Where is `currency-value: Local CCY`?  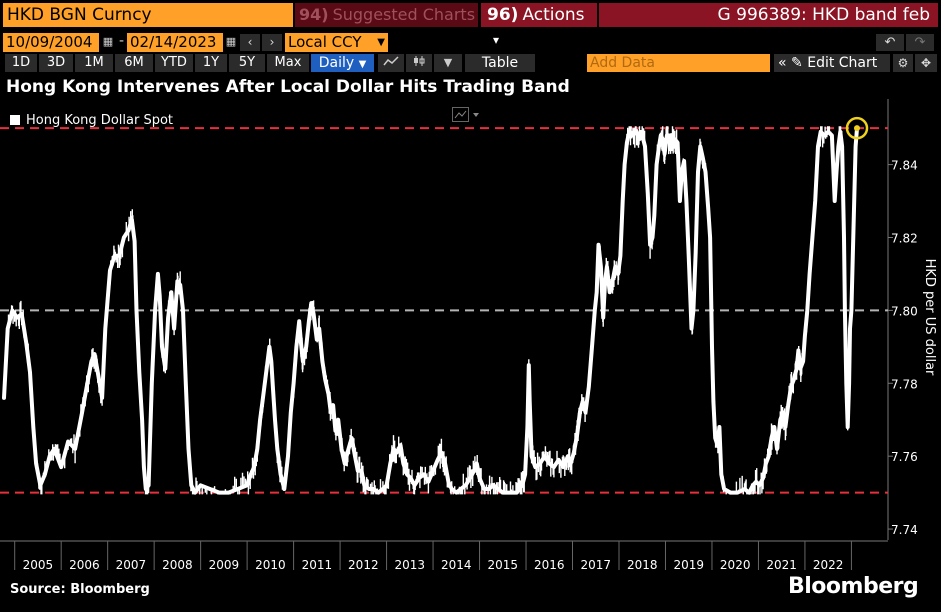
currency-value: Local CCY is located at coordinates (325, 42).